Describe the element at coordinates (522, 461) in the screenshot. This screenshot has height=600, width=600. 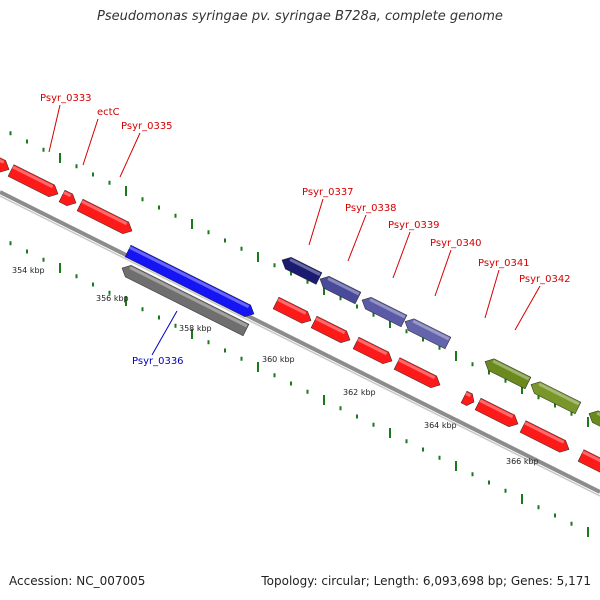
I see `scale-label: 366 kbp` at that location.